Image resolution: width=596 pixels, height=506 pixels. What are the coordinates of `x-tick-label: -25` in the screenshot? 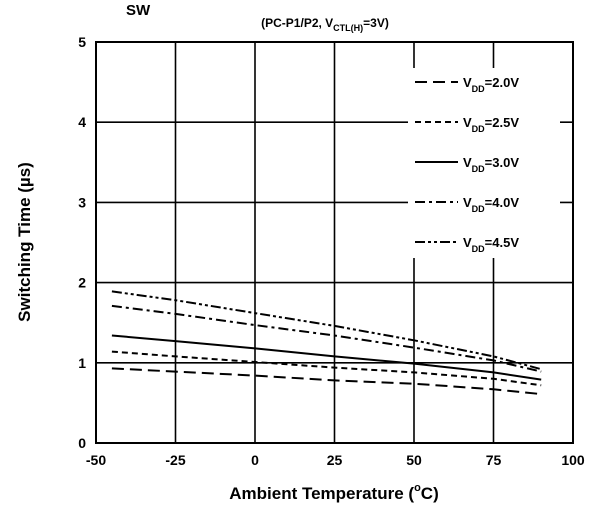 It's located at (175, 460).